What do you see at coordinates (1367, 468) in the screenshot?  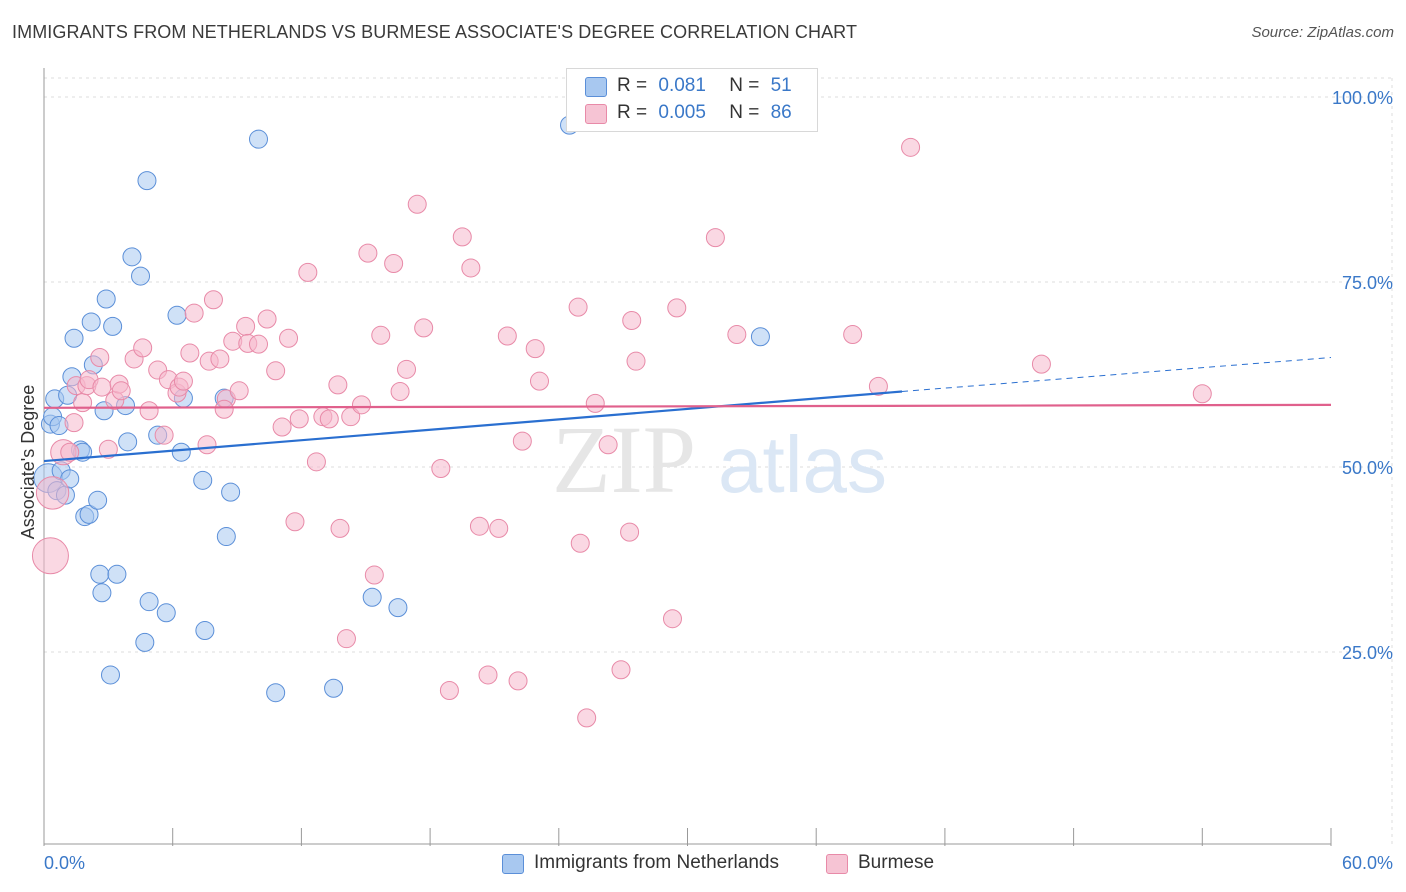 I see `y-tick-label: 50.0%` at bounding box center [1367, 468].